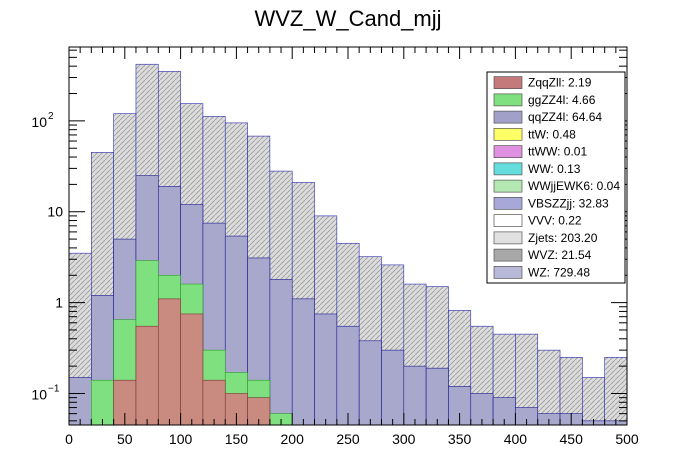 Image resolution: width=696 pixels, height=472 pixels. Describe the element at coordinates (125, 439) in the screenshot. I see `x-tick-label: 50` at that location.